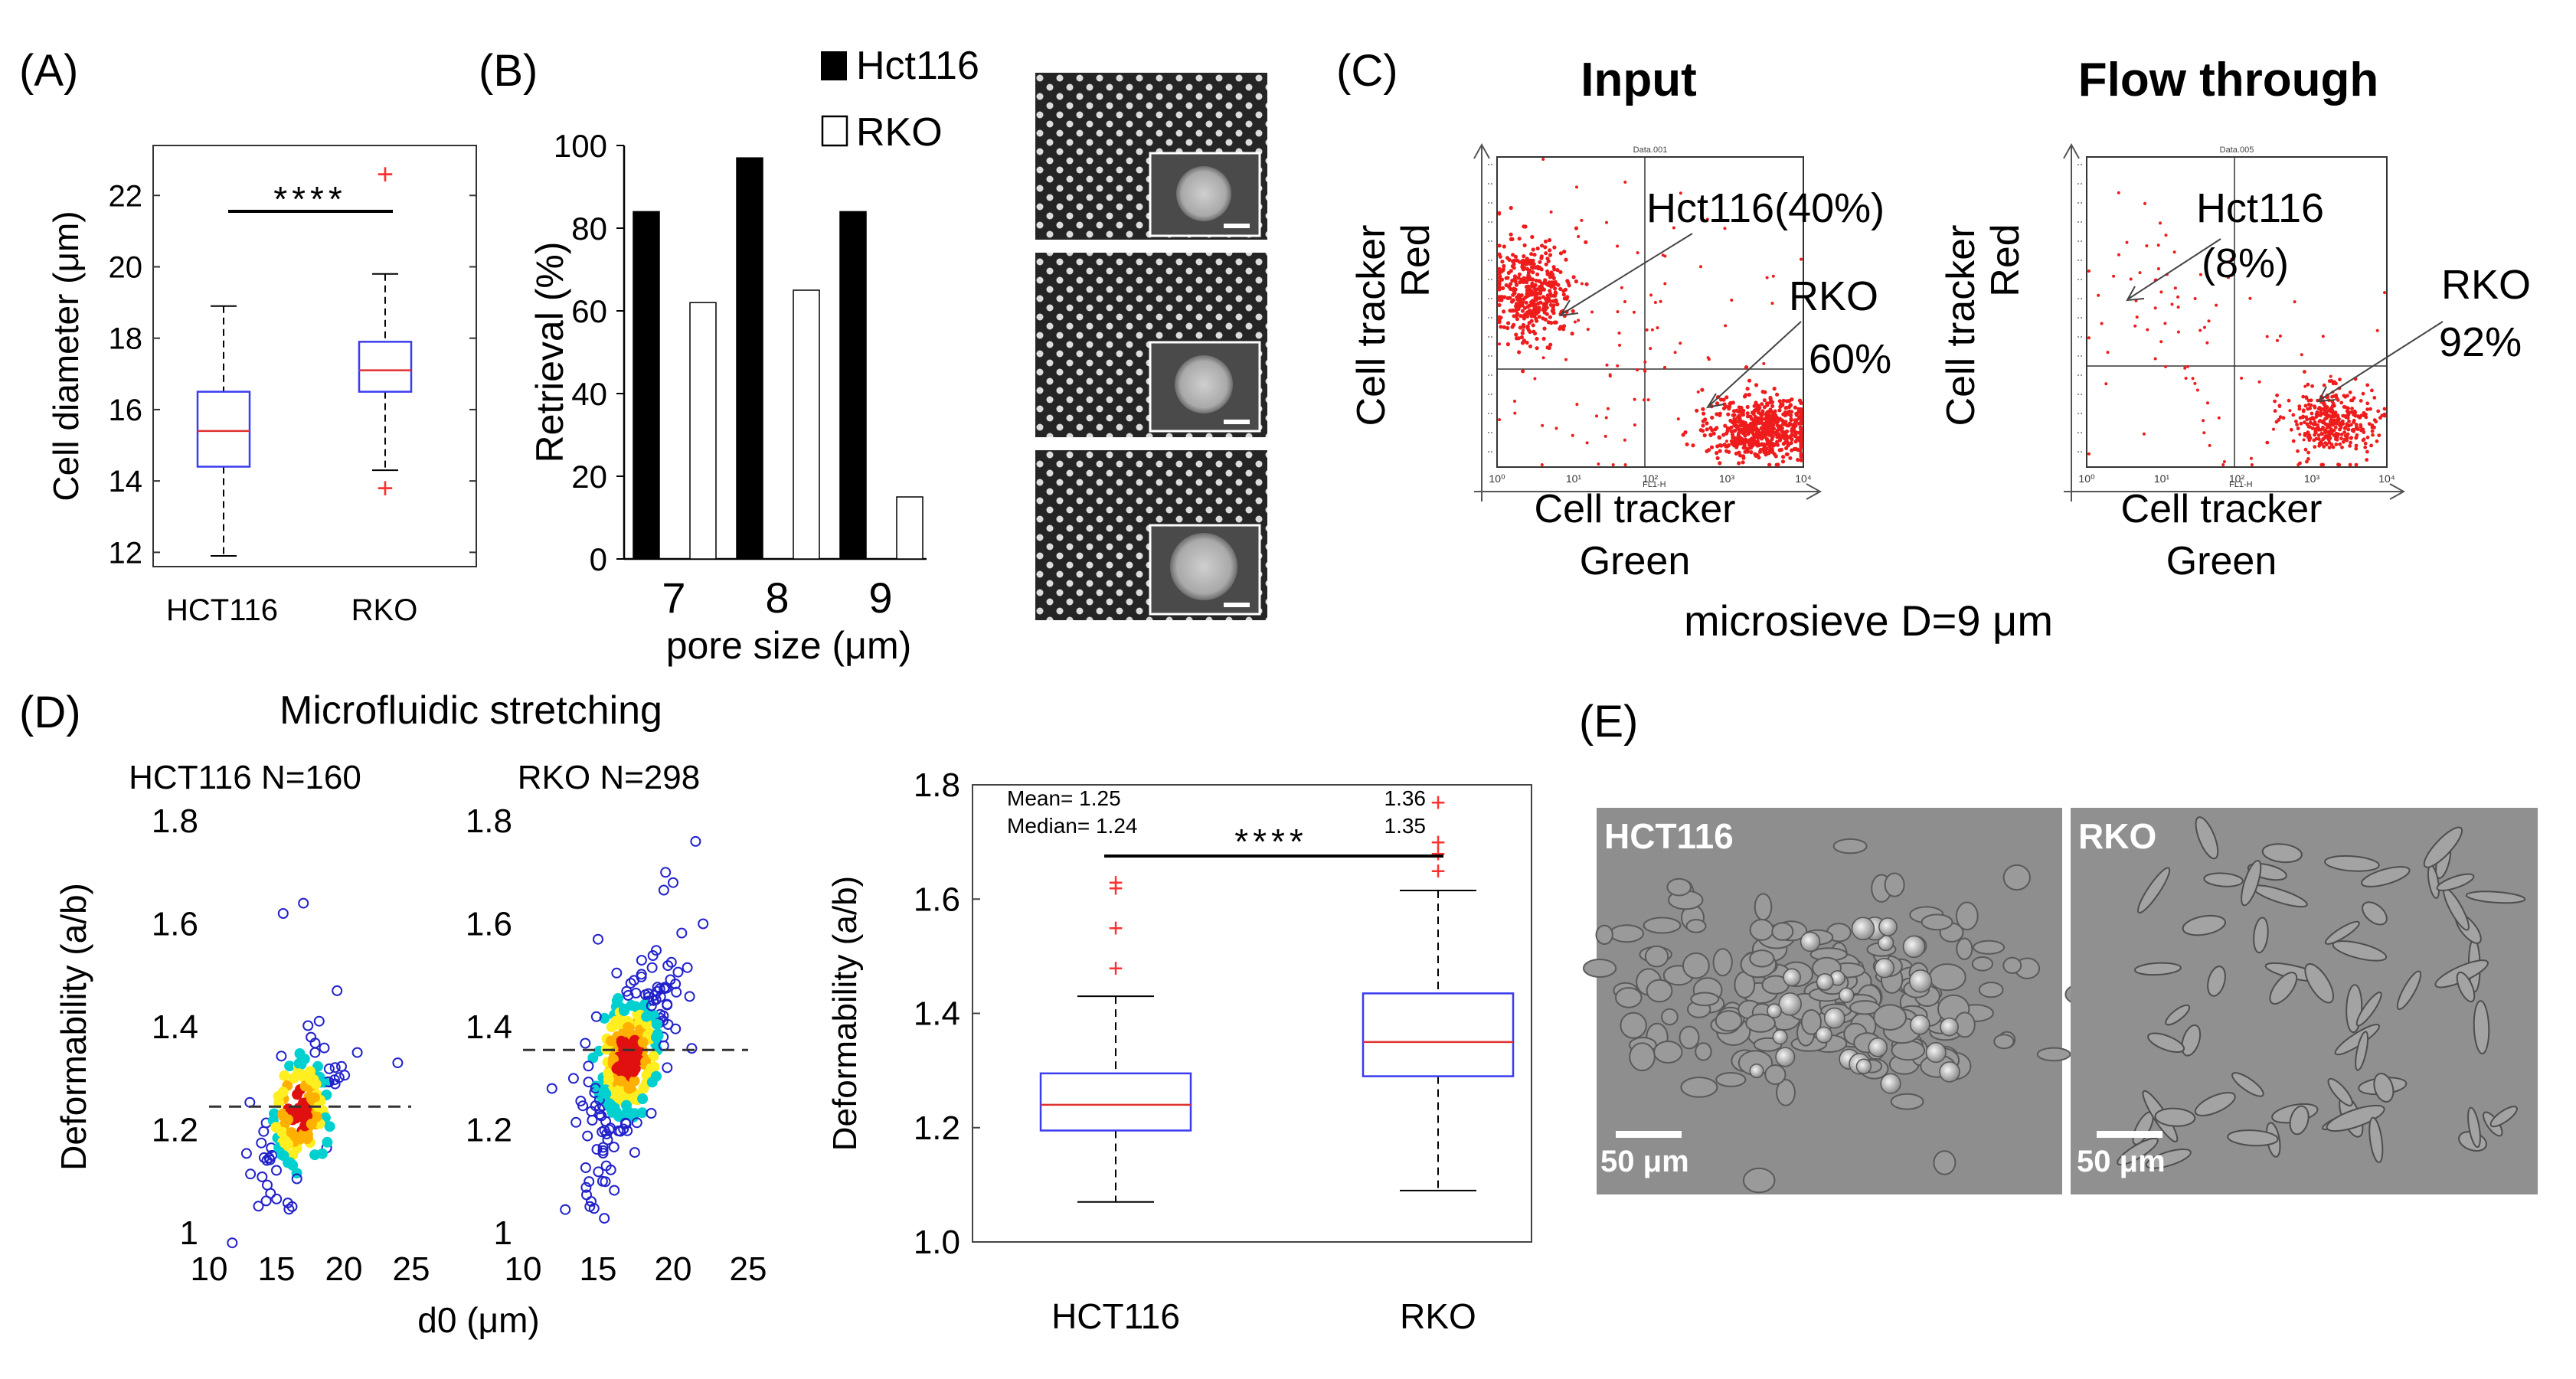  I want to click on hct116-scalebar, so click(1649, 1134).